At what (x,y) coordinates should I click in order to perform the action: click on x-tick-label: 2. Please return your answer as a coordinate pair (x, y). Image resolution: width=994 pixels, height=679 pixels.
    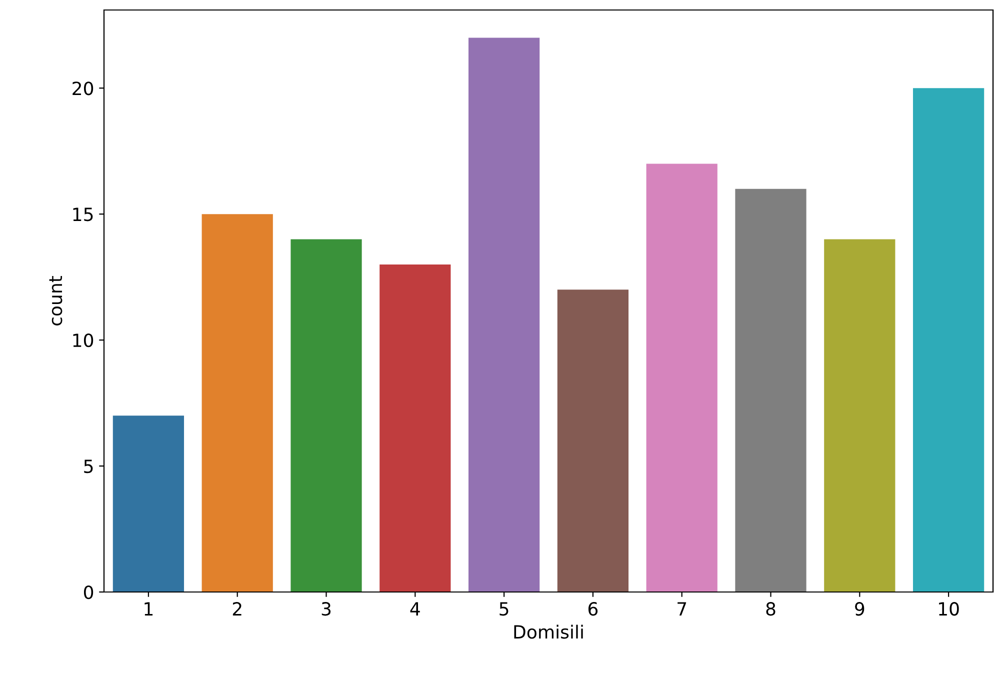
    Looking at the image, I should click on (237, 609).